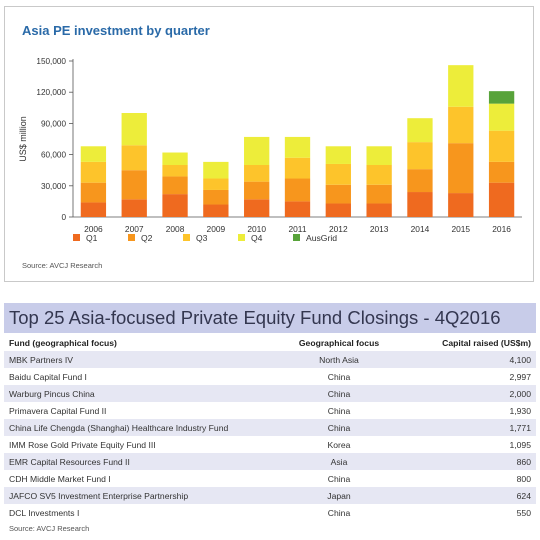 This screenshot has width=540, height=540. I want to click on bar-q2-2015, so click(461, 168).